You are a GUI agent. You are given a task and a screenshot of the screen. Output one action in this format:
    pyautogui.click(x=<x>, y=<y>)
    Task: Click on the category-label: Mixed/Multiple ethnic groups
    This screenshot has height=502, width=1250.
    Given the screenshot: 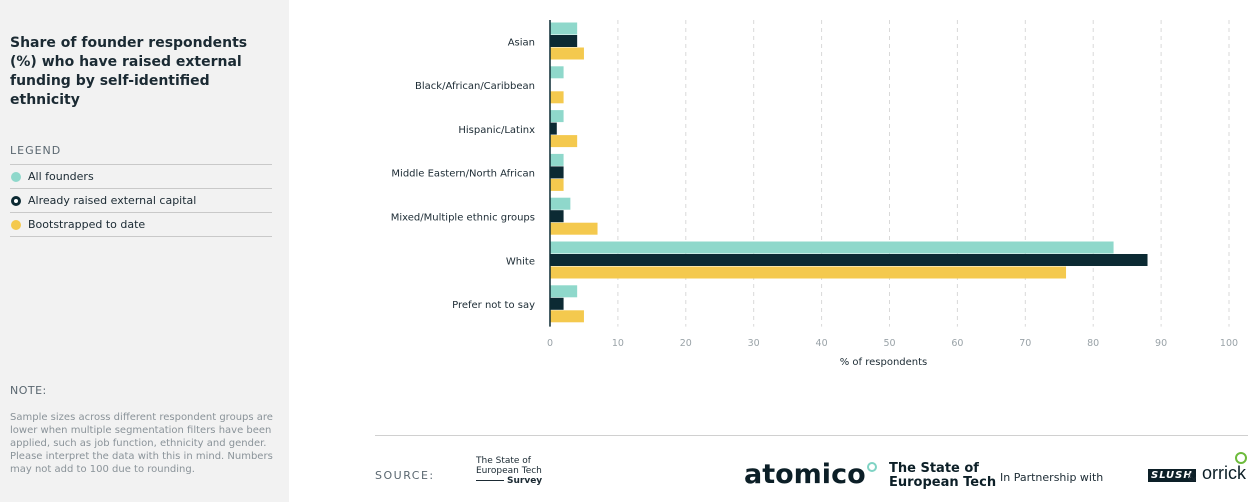 What is the action you would take?
    pyautogui.click(x=463, y=217)
    